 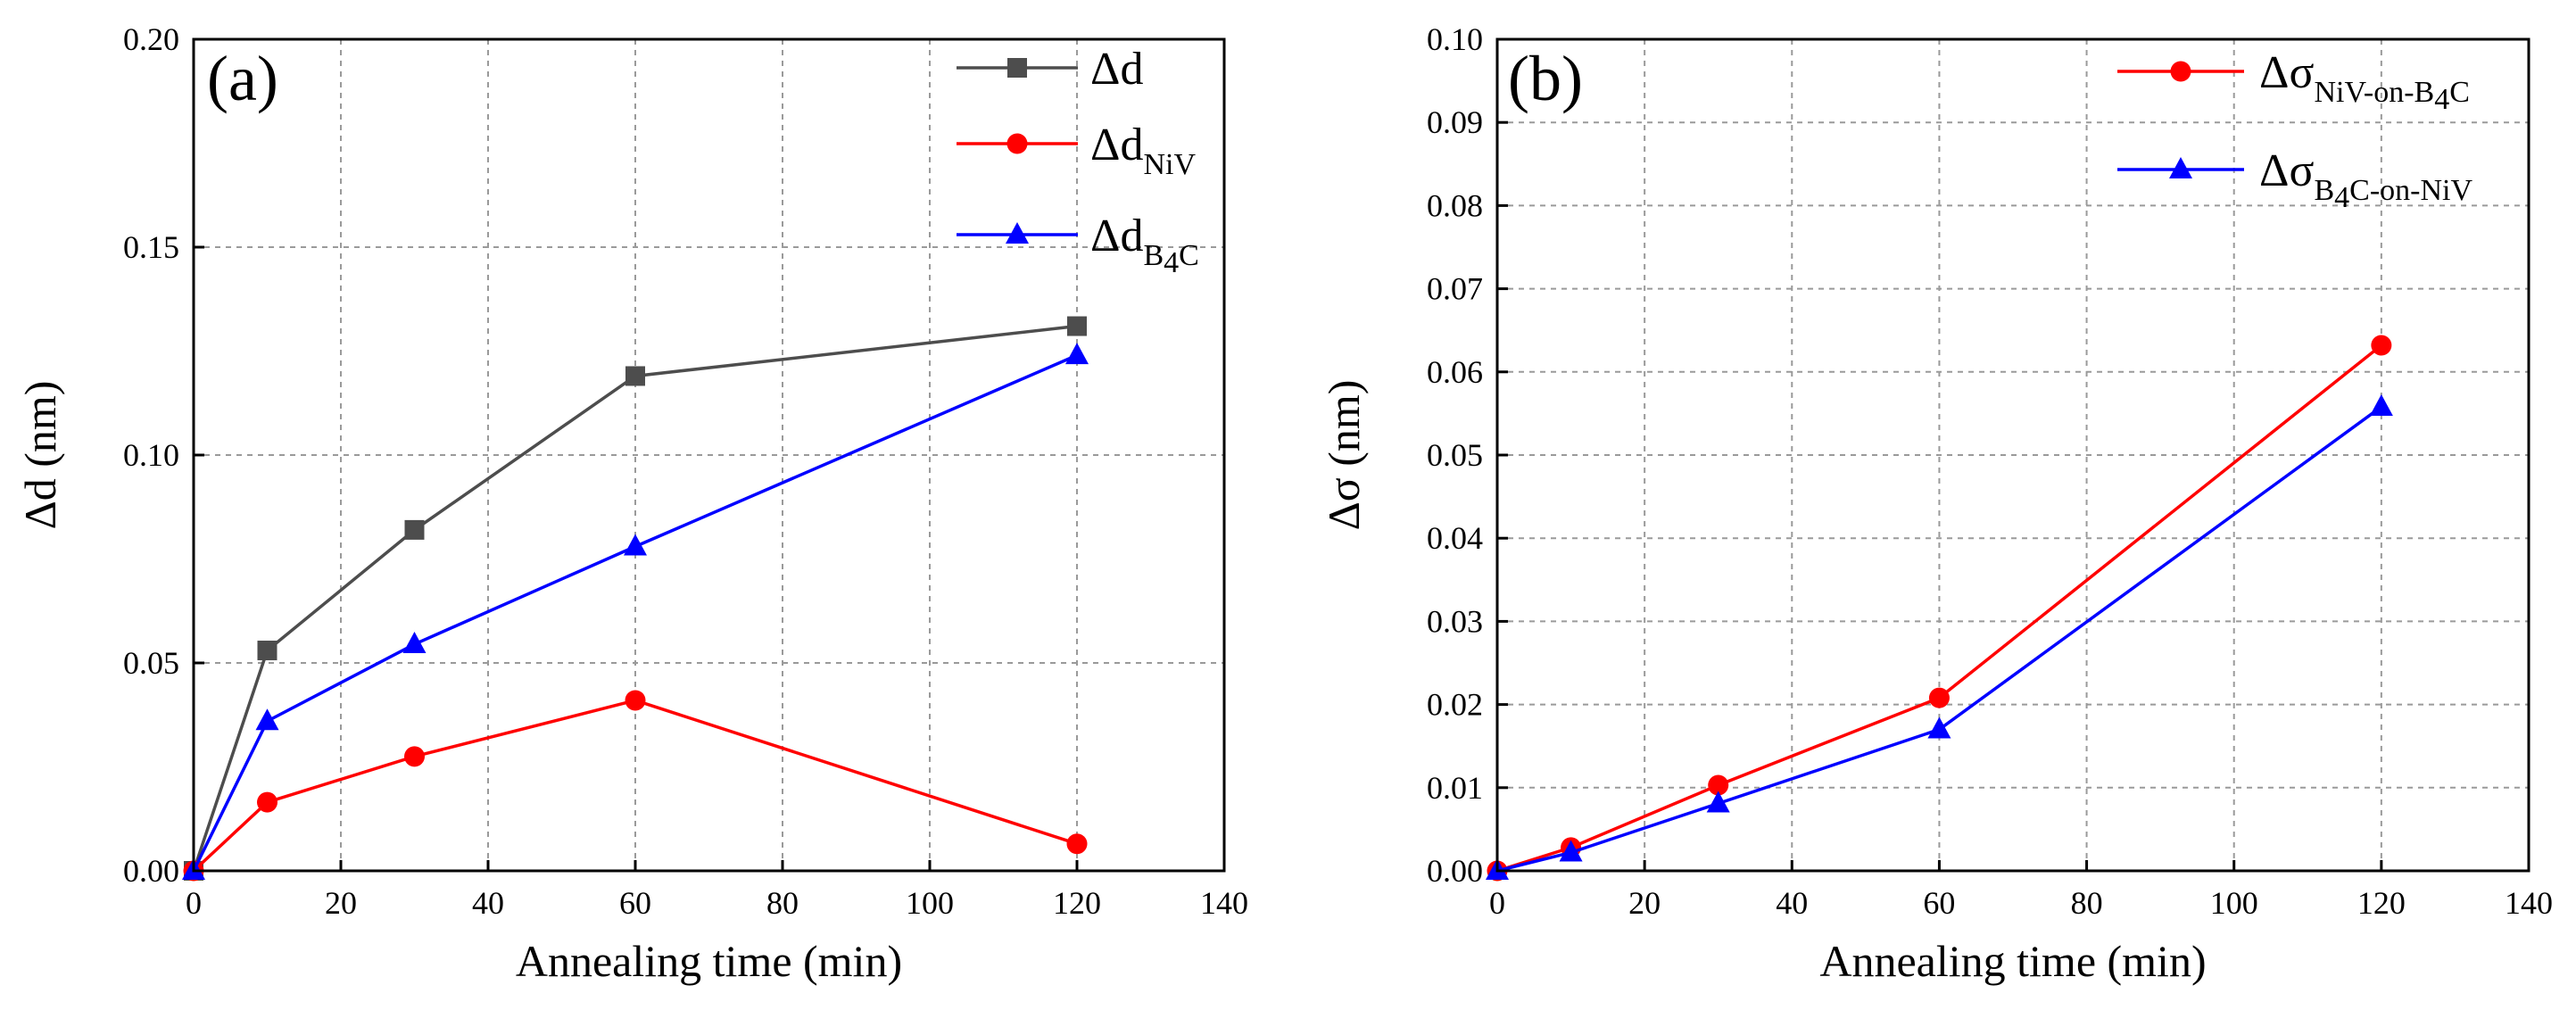 I want to click on panel-a-xtick-label-2: 40, so click(x=488, y=903).